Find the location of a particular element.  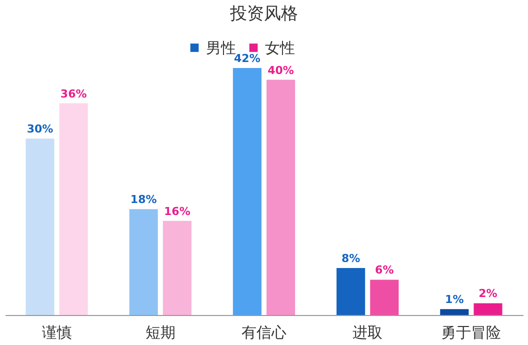

data-label: 40% is located at coordinates (281, 70).